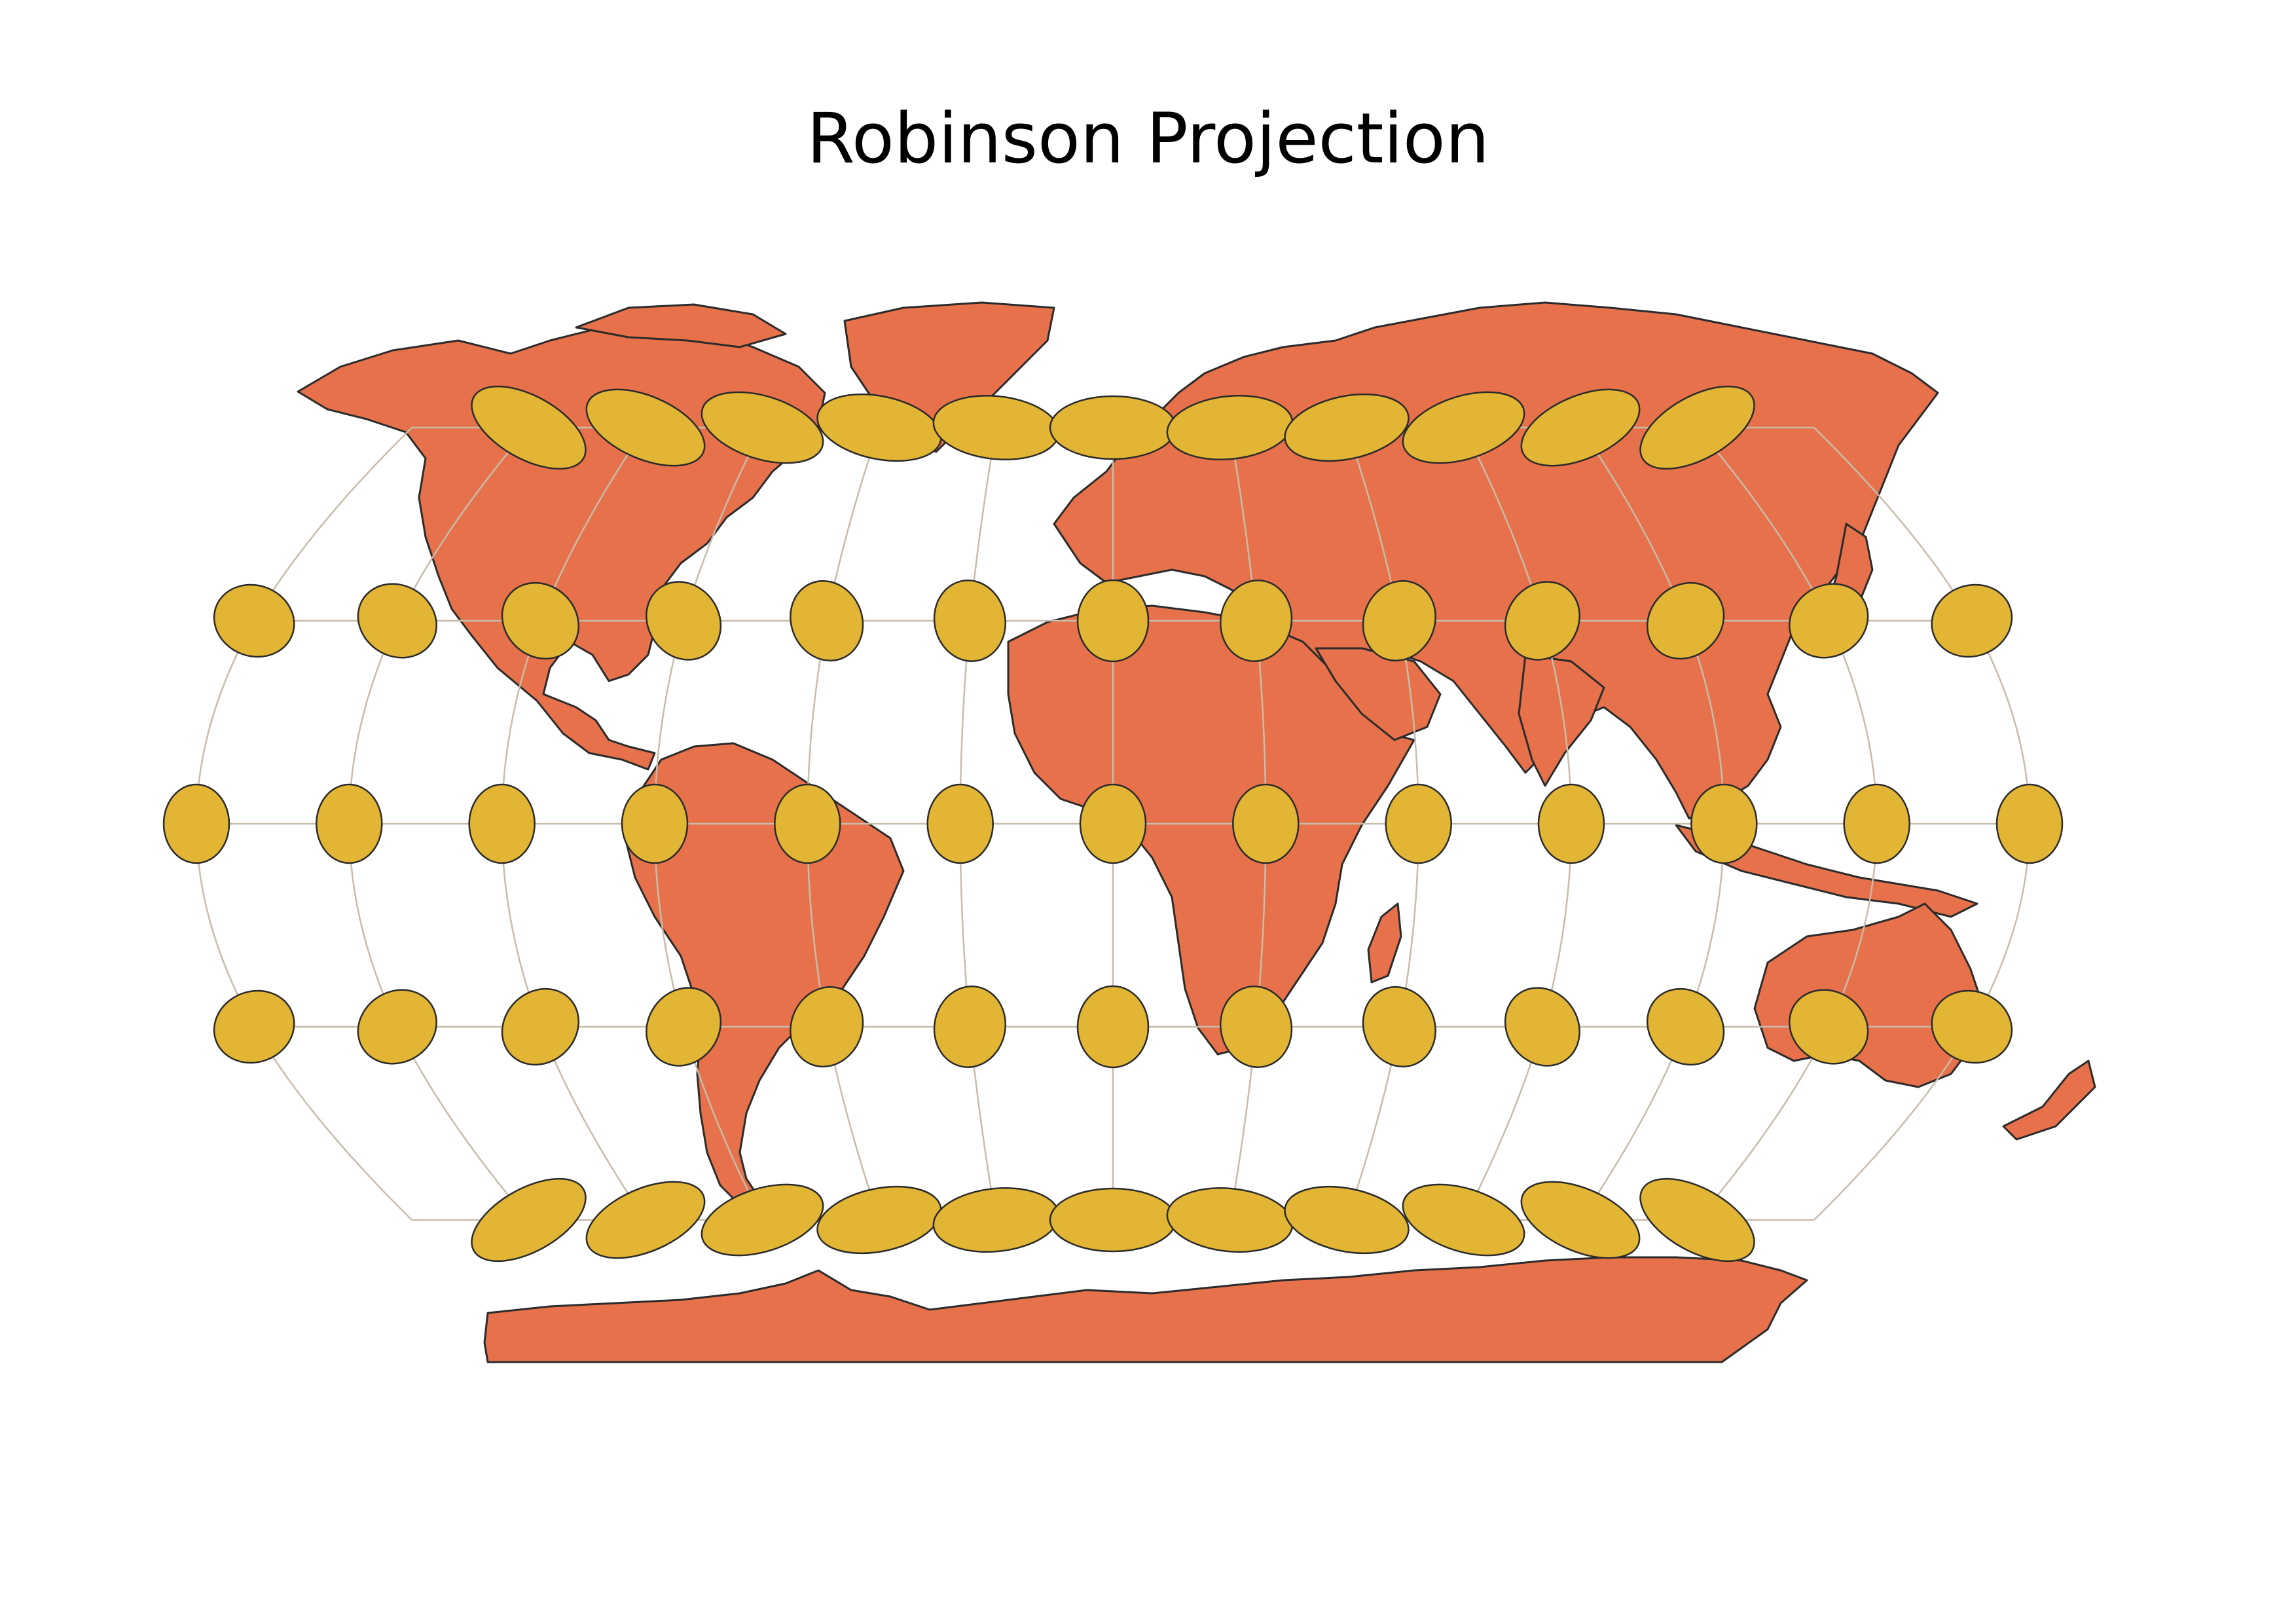  I want to click on landmass-north-america, so click(561, 547).